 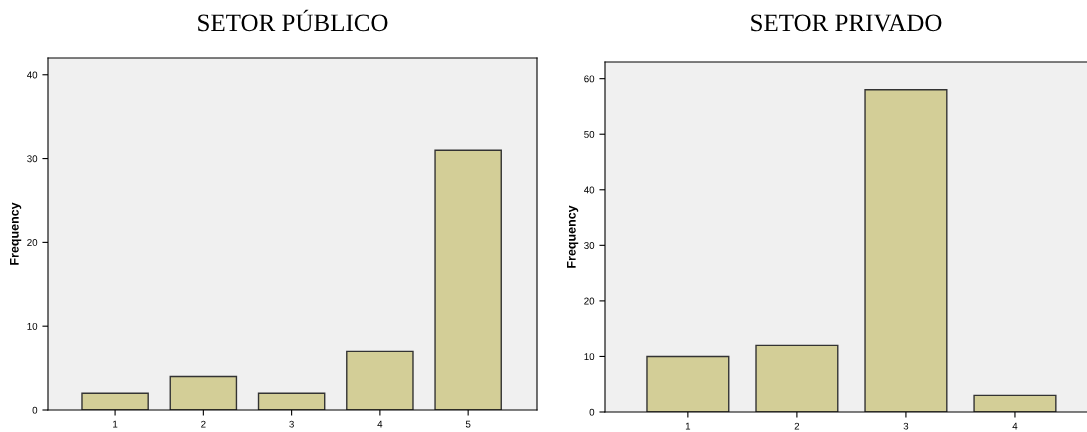 I want to click on chart-title: SETOR PÚBLICO, so click(x=293, y=20).